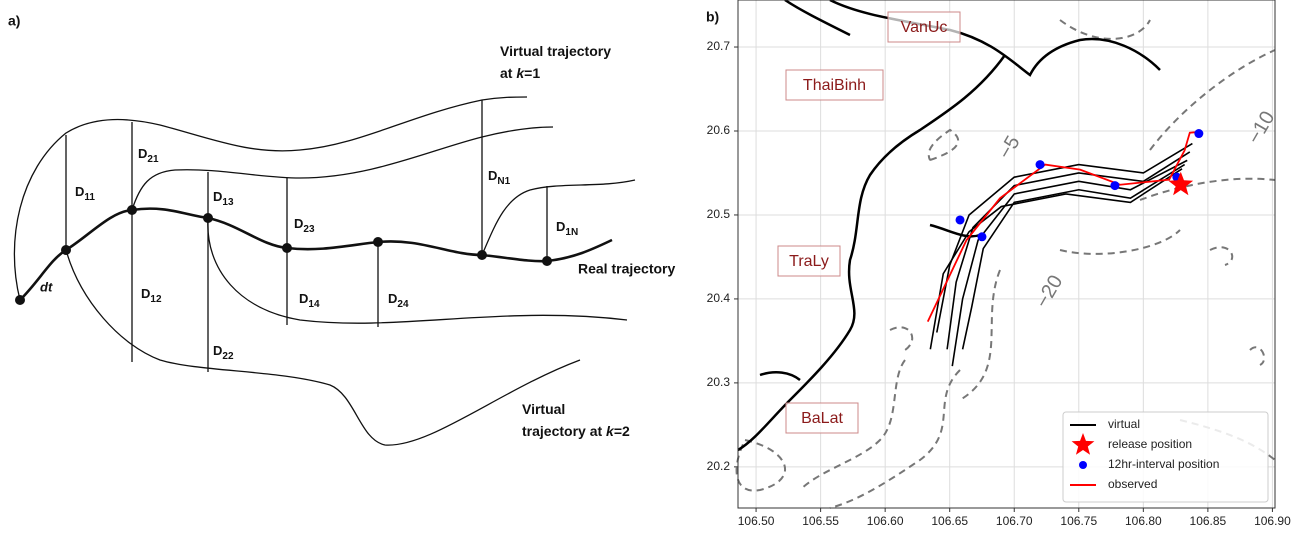 This screenshot has width=1304, height=539. I want to click on x-tick-label: 106.75, so click(1078, 521).